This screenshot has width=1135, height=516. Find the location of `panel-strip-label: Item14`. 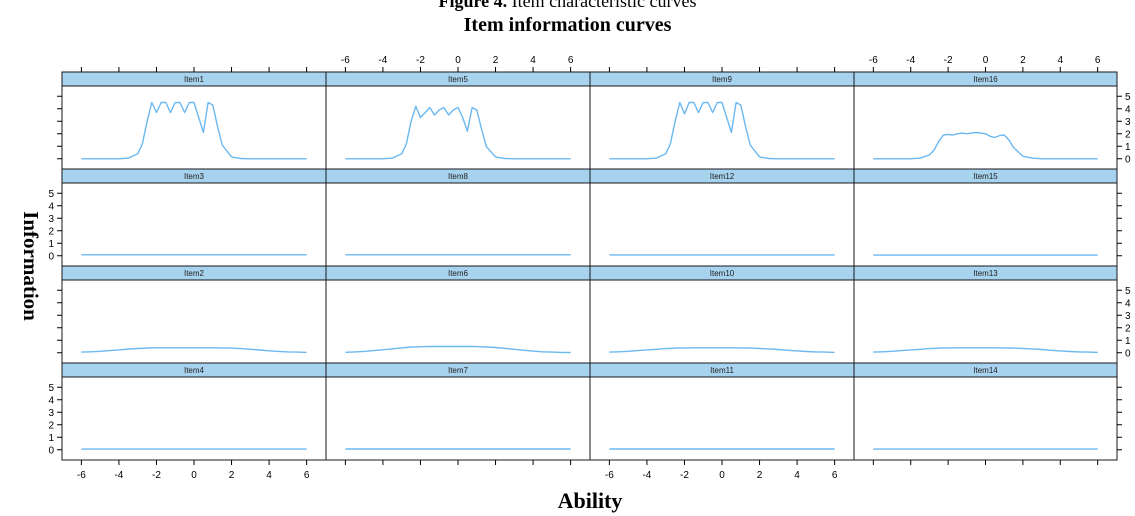

panel-strip-label: Item14 is located at coordinates (985, 370).